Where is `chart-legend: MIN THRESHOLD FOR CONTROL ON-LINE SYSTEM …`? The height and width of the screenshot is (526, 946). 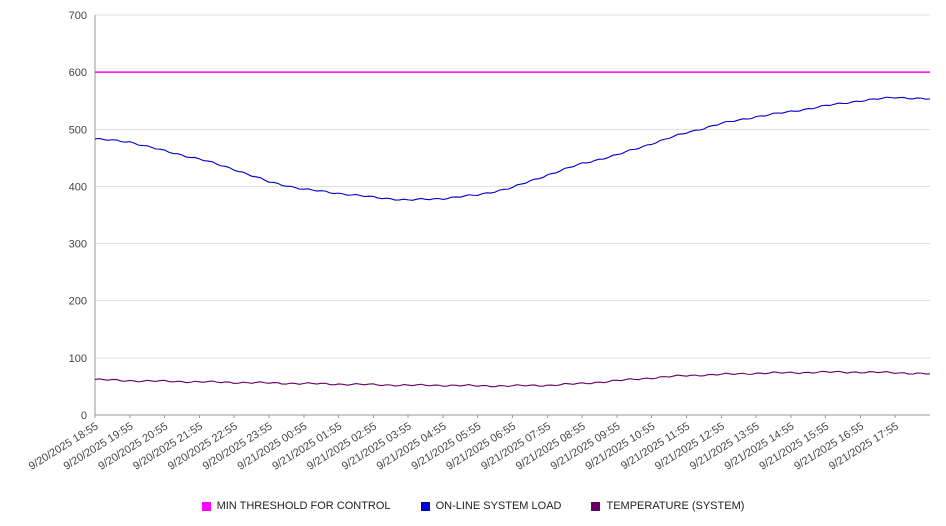
chart-legend: MIN THRESHOLD FOR CONTROL ON-LINE SYSTEM … is located at coordinates (473, 506).